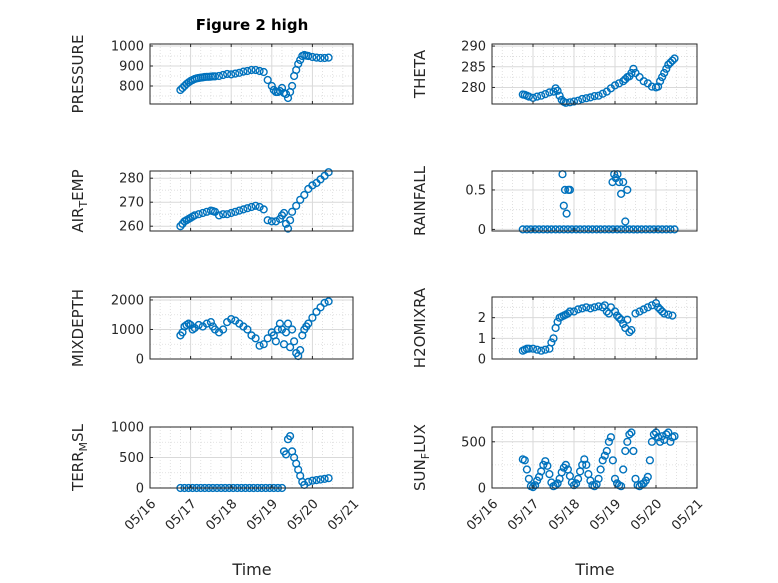 The image size is (778, 583). I want to click on y-axis-label-main: RAINFALL, so click(420, 200).